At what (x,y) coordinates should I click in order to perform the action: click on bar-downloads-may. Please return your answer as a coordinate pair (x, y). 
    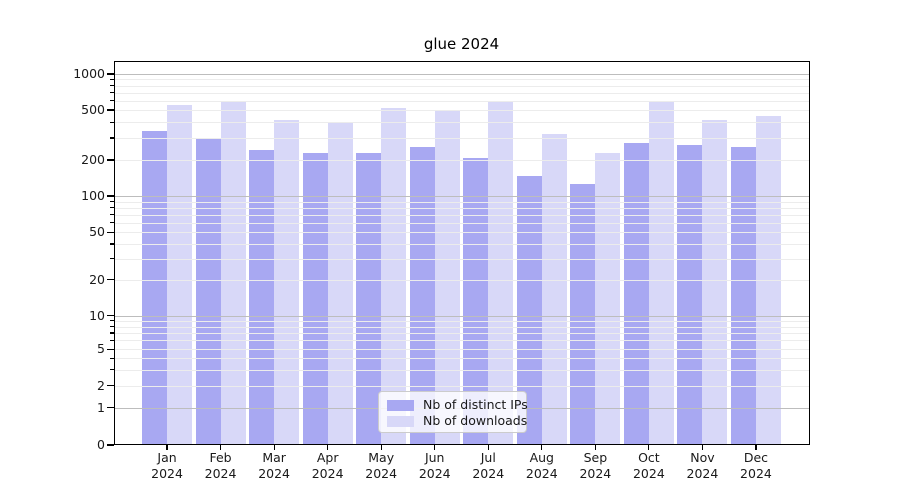
    Looking at the image, I should click on (394, 276).